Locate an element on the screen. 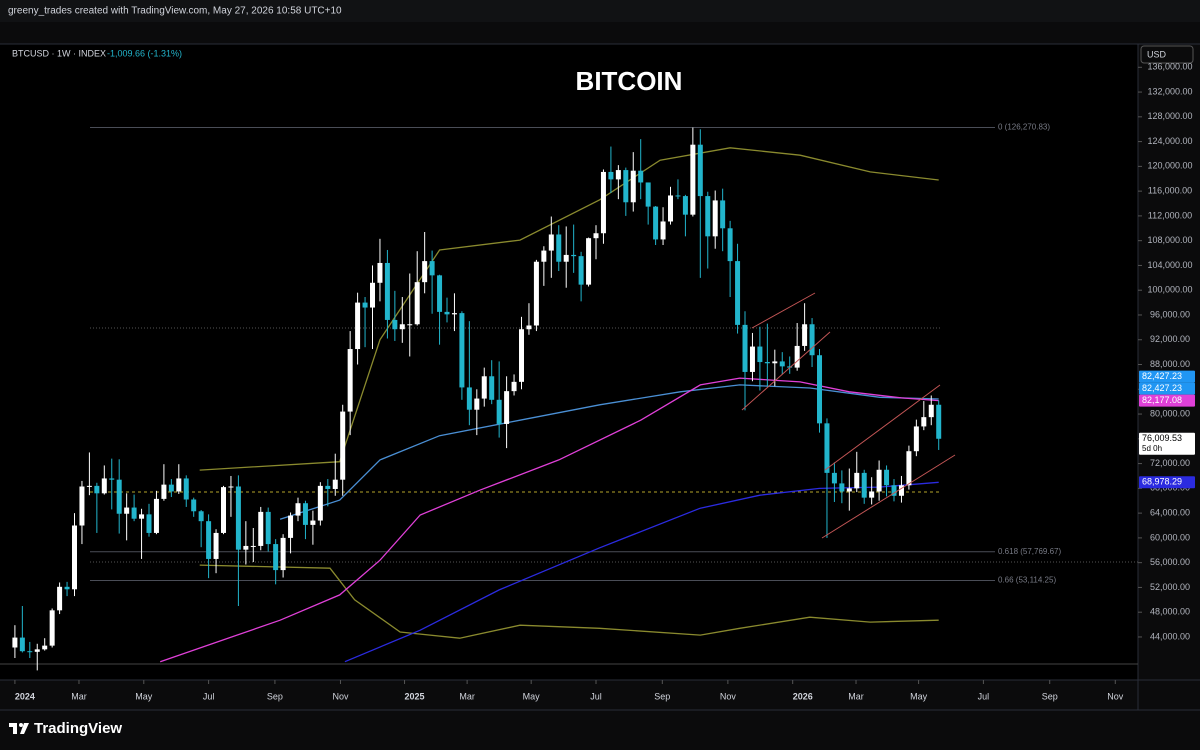 The height and width of the screenshot is (750, 1200). y-tick-label: 72,000.00 is located at coordinates (1170, 463).